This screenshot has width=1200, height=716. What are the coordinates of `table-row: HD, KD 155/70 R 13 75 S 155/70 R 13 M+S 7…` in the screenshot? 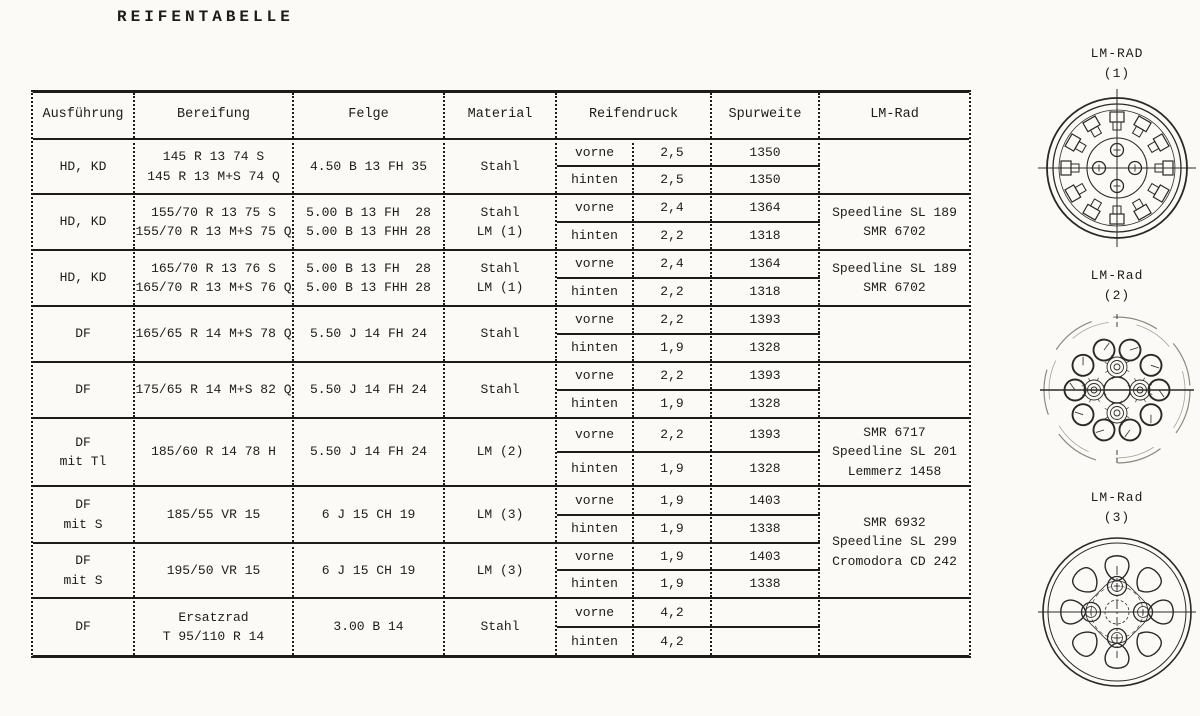 It's located at (501, 221).